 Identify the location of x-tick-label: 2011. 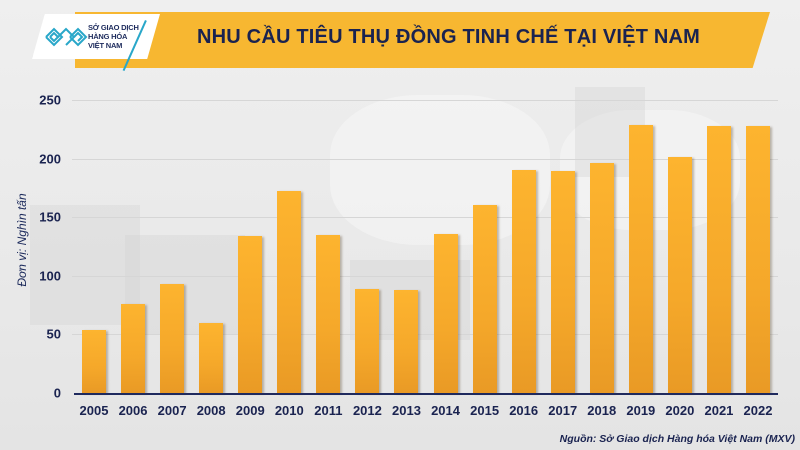
(328, 410).